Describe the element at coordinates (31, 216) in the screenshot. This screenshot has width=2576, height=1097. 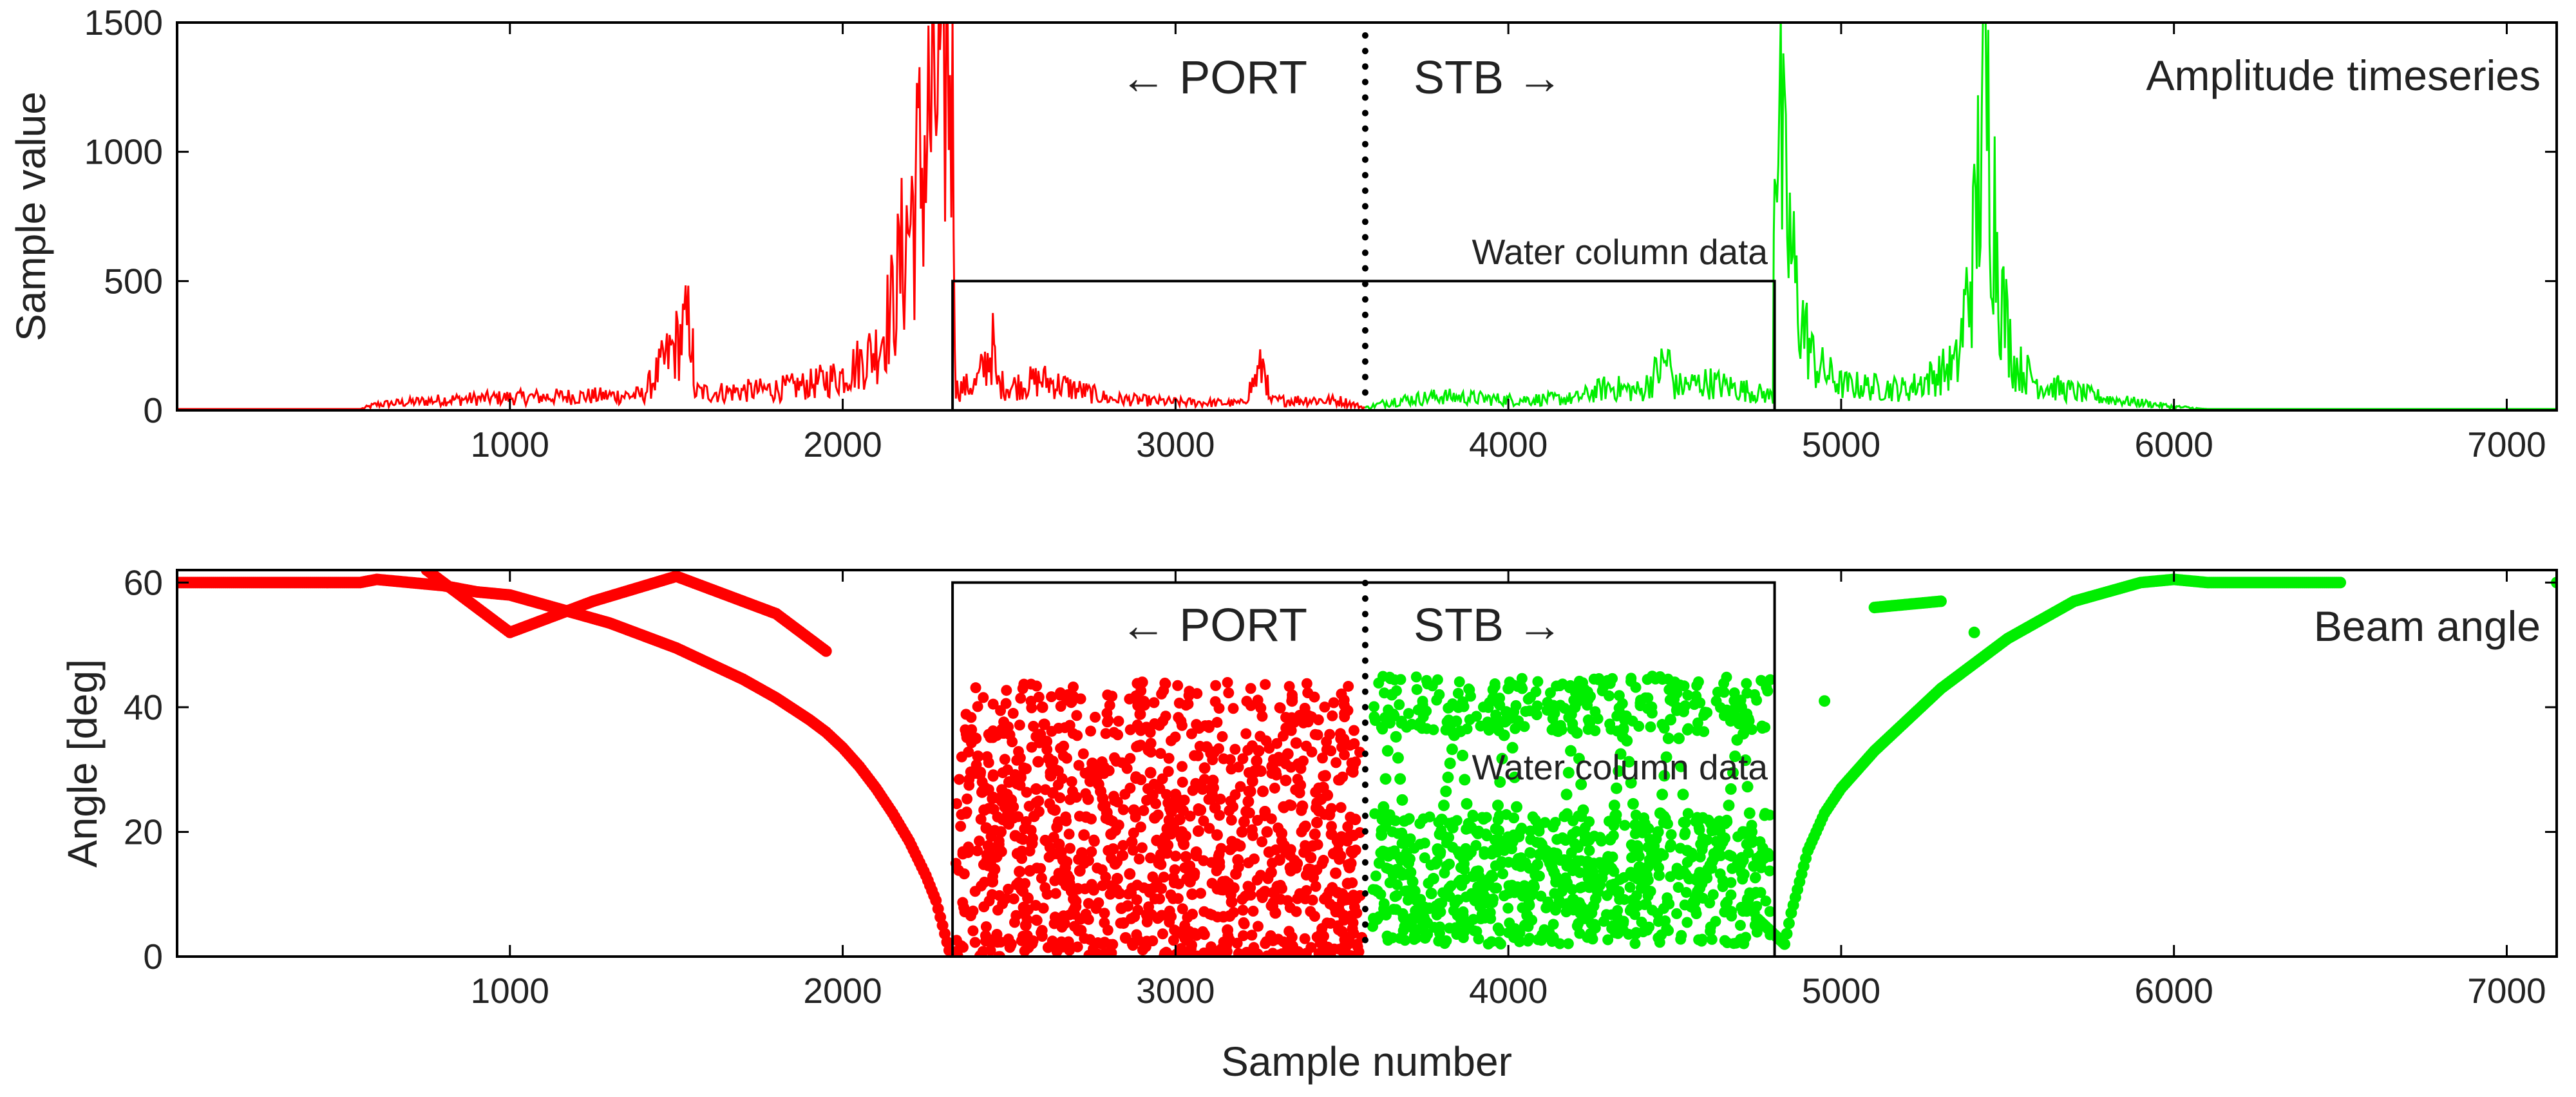
I see `amplitude-ylabel: Sample value` at that location.